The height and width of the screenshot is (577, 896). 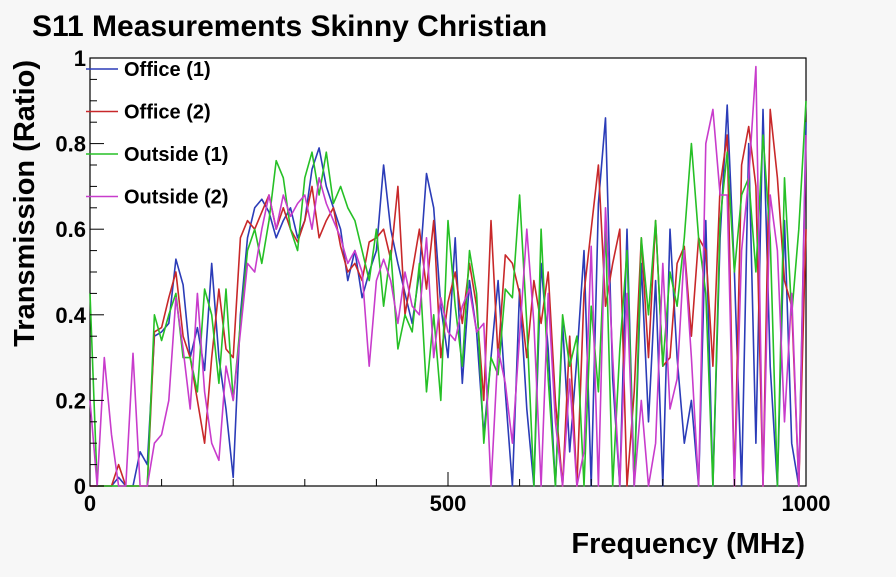 I want to click on y-tick-label: 1, so click(x=80, y=58).